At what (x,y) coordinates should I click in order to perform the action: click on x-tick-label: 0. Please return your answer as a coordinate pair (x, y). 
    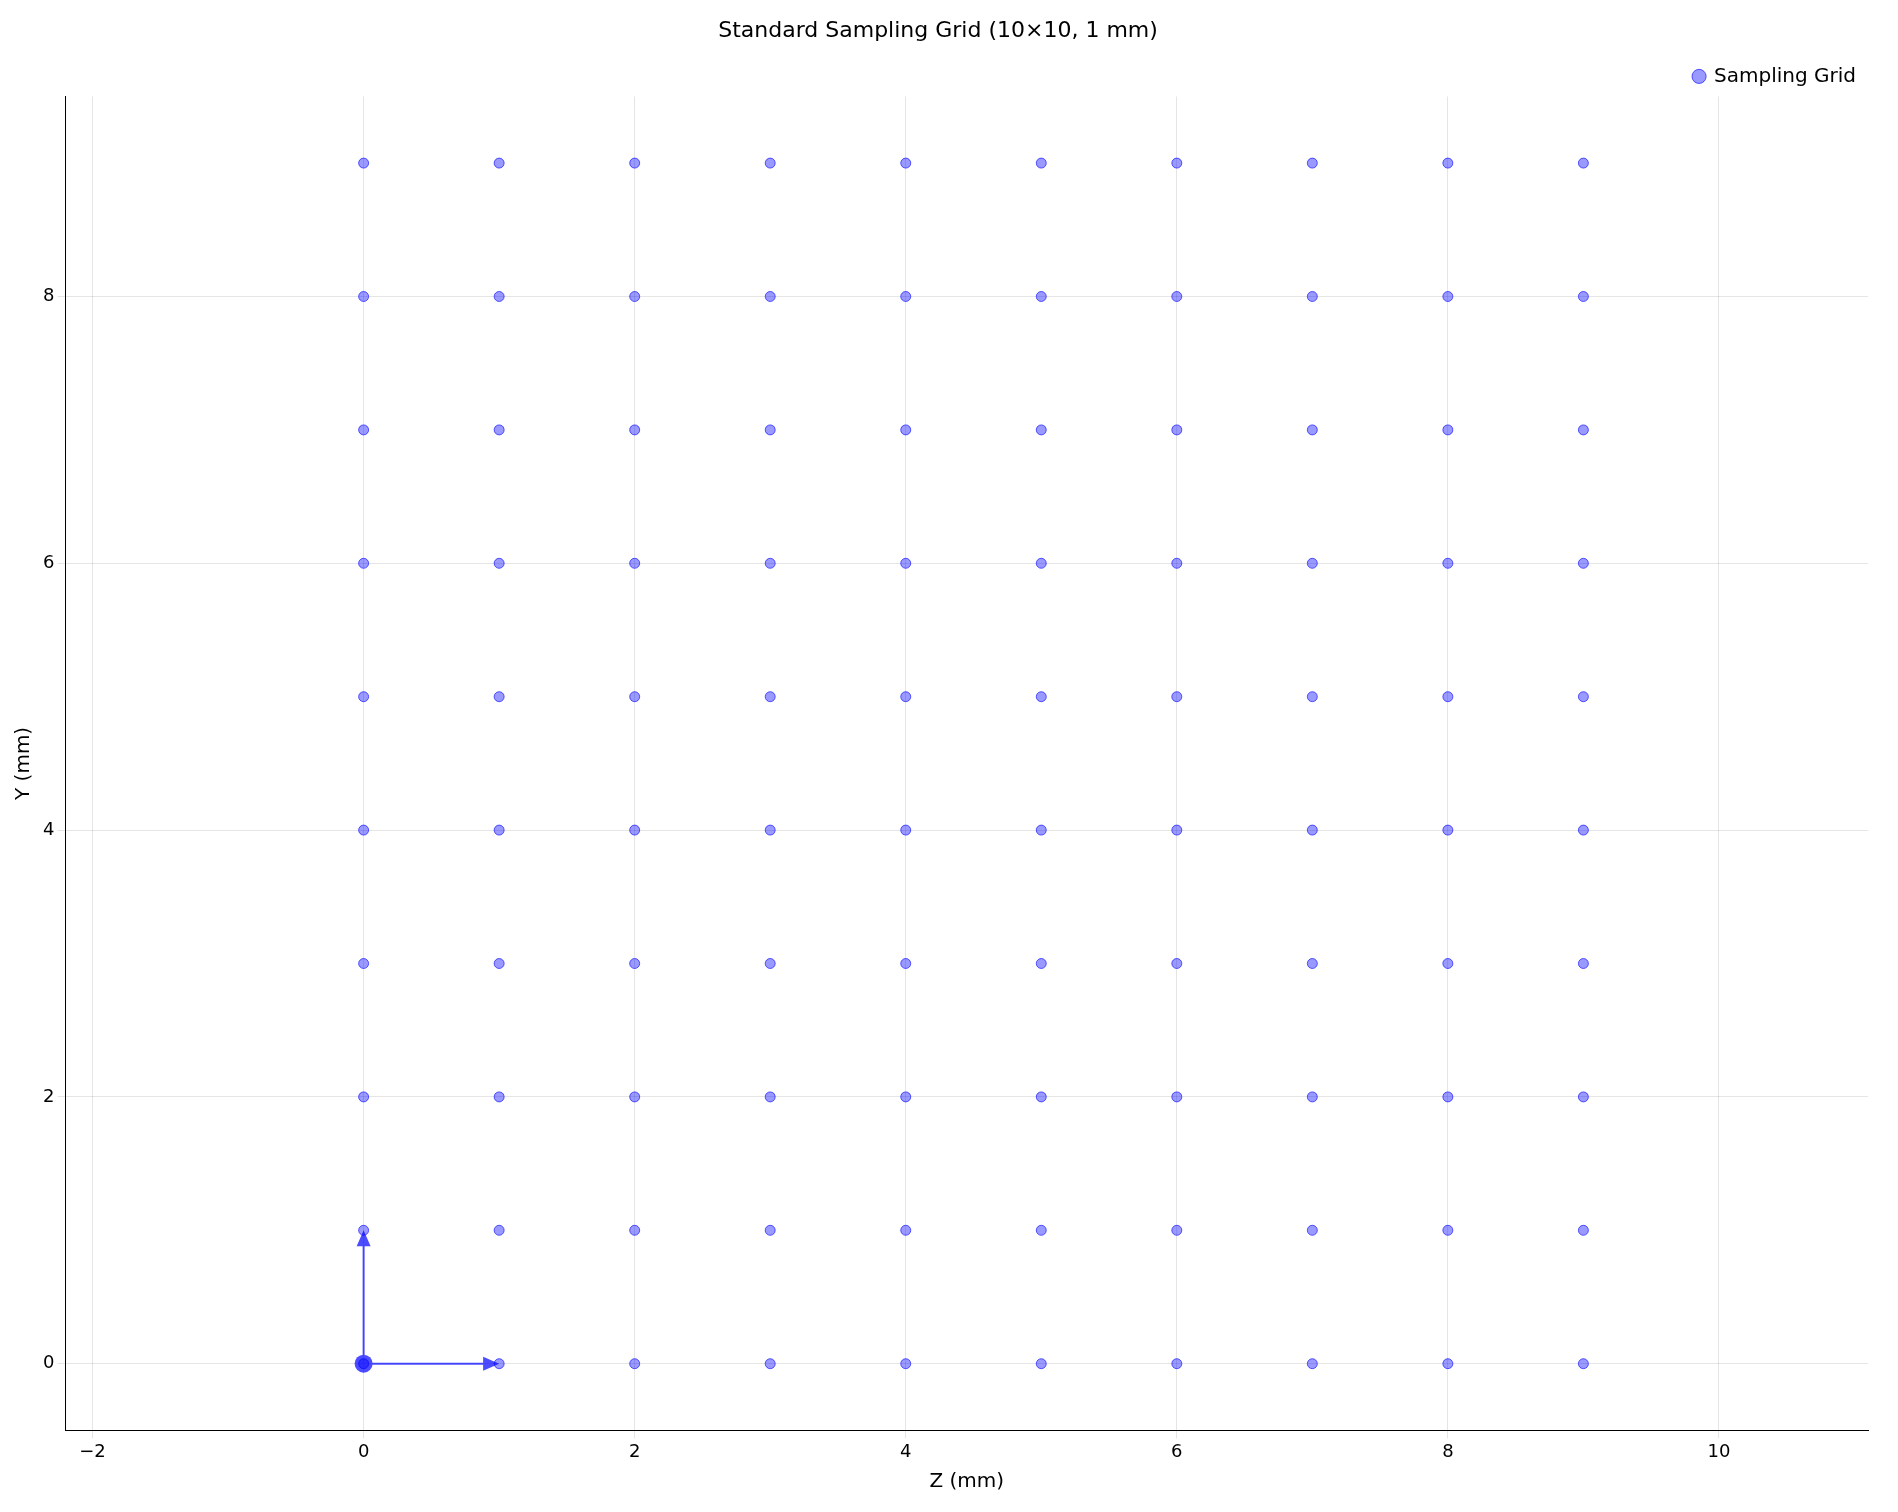
    Looking at the image, I should click on (363, 1450).